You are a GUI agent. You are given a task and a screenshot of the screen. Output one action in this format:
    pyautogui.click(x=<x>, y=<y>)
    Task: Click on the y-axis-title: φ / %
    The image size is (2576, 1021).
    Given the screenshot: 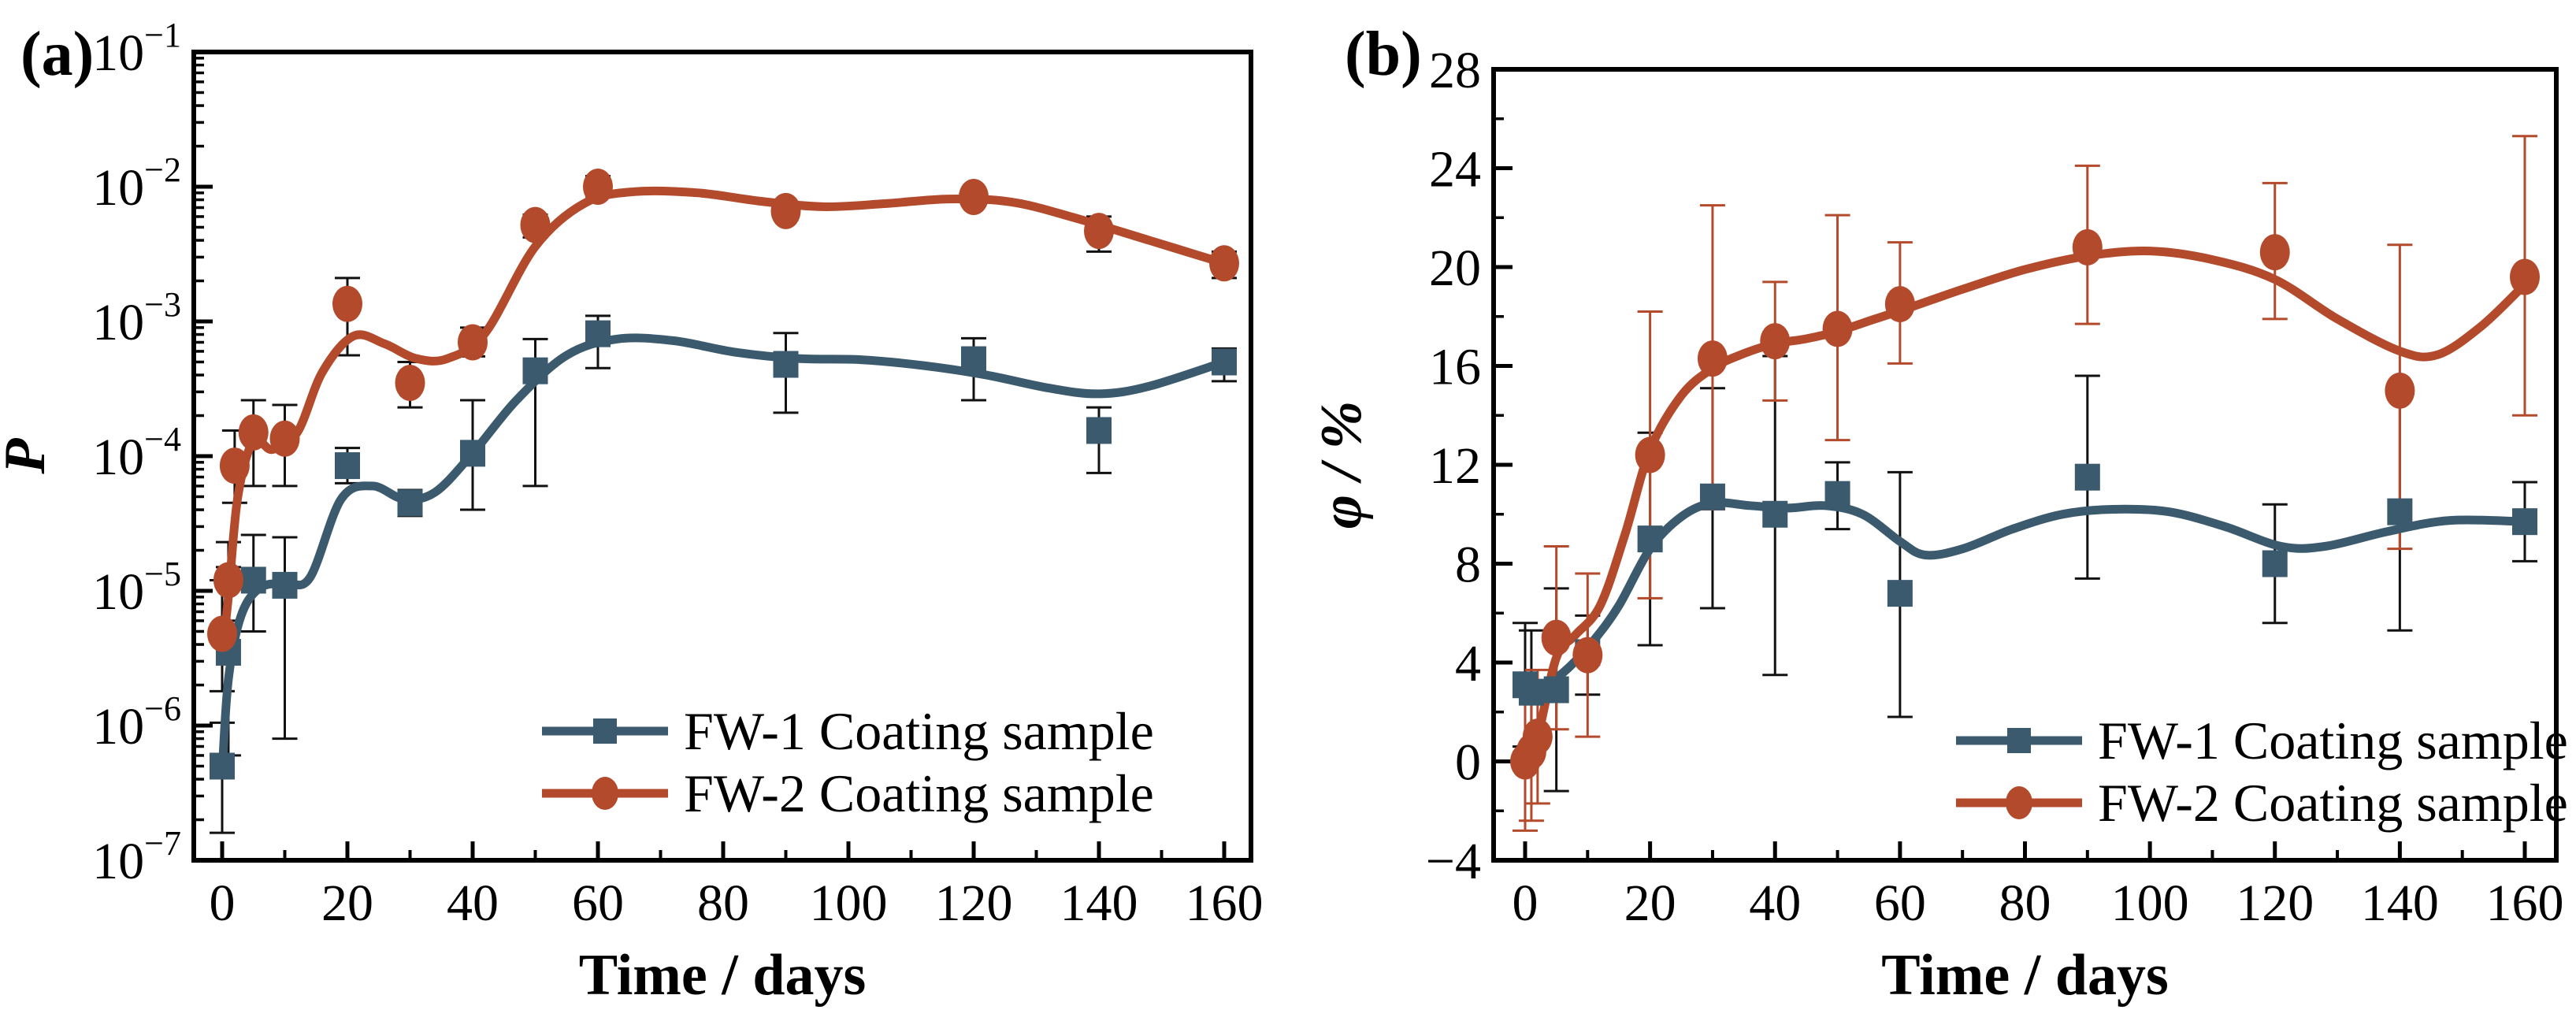 What is the action you would take?
    pyautogui.click(x=1341, y=465)
    